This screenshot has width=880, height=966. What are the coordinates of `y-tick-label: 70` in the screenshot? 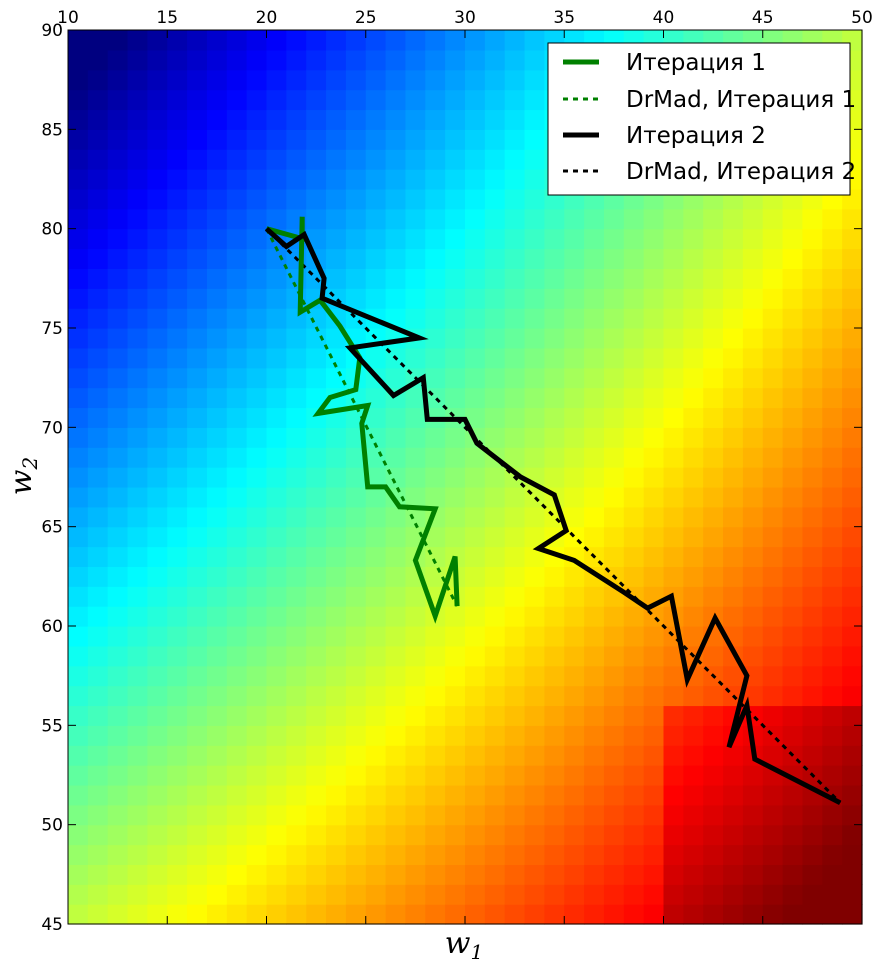 It's located at (52, 428).